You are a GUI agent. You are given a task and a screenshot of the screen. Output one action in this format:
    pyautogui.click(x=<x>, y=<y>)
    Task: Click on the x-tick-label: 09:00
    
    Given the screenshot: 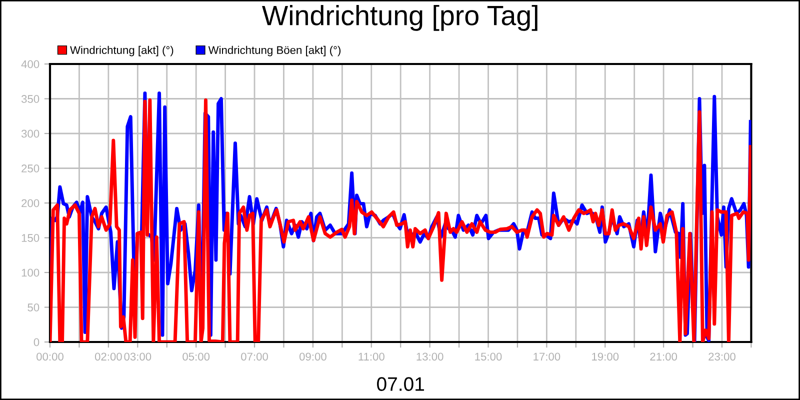 What is the action you would take?
    pyautogui.click(x=312, y=356)
    